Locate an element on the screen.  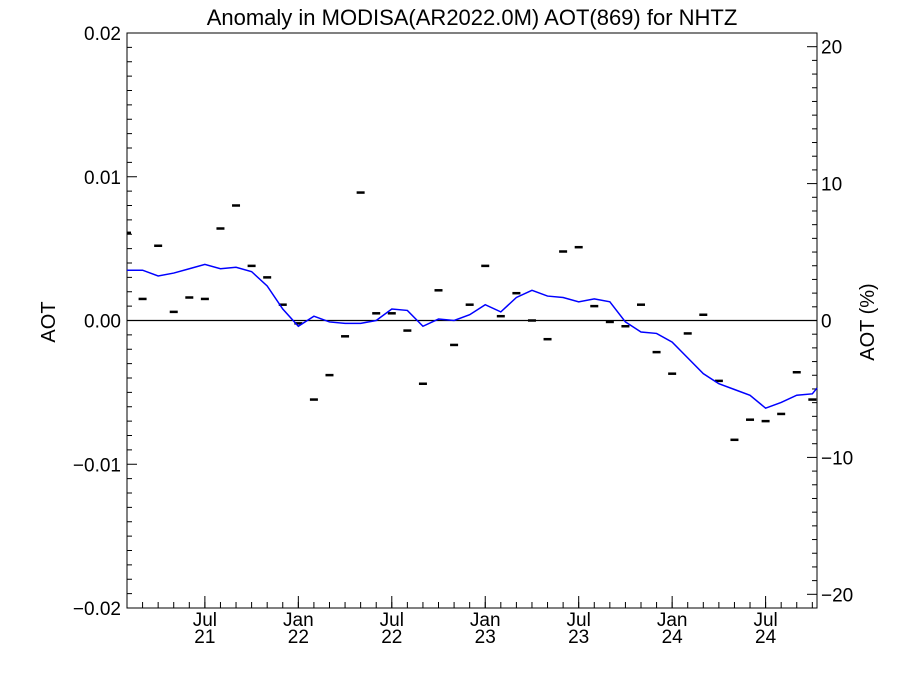
y-ticks-right: 20 10 0 −10 −20 is located at coordinates (830, 320).